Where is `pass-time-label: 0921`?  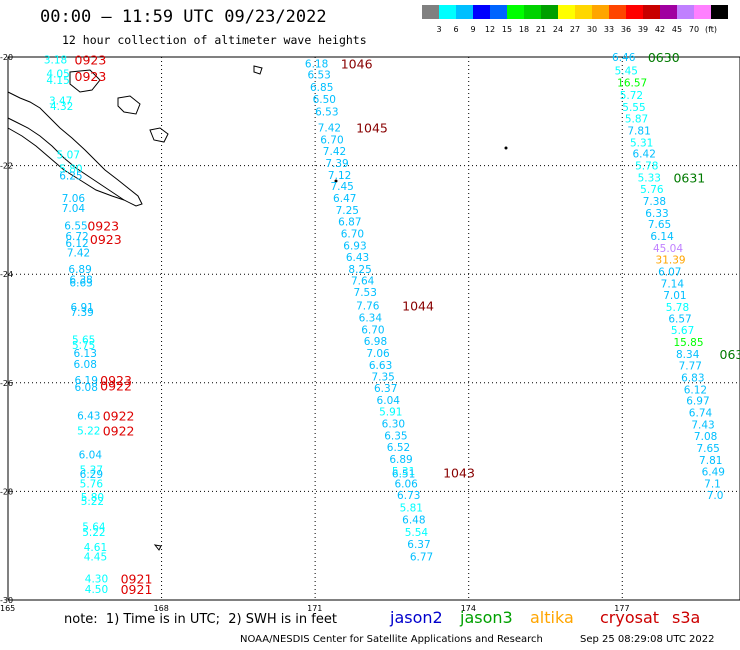 pass-time-label: 0921 is located at coordinates (137, 578).